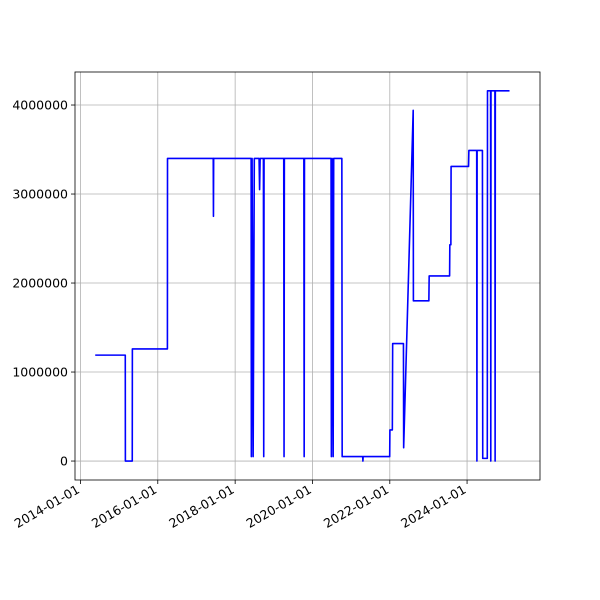 Image resolution: width=600 pixels, height=600 pixels. Describe the element at coordinates (40, 194) in the screenshot. I see `y-tick-label: 3000000` at that location.